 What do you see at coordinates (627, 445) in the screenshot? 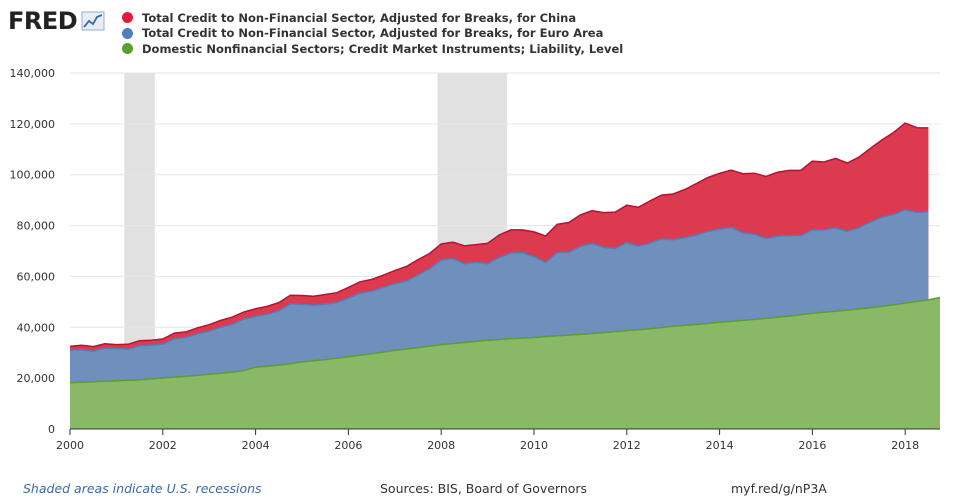
I see `x-tick-label-6: 2012` at bounding box center [627, 445].